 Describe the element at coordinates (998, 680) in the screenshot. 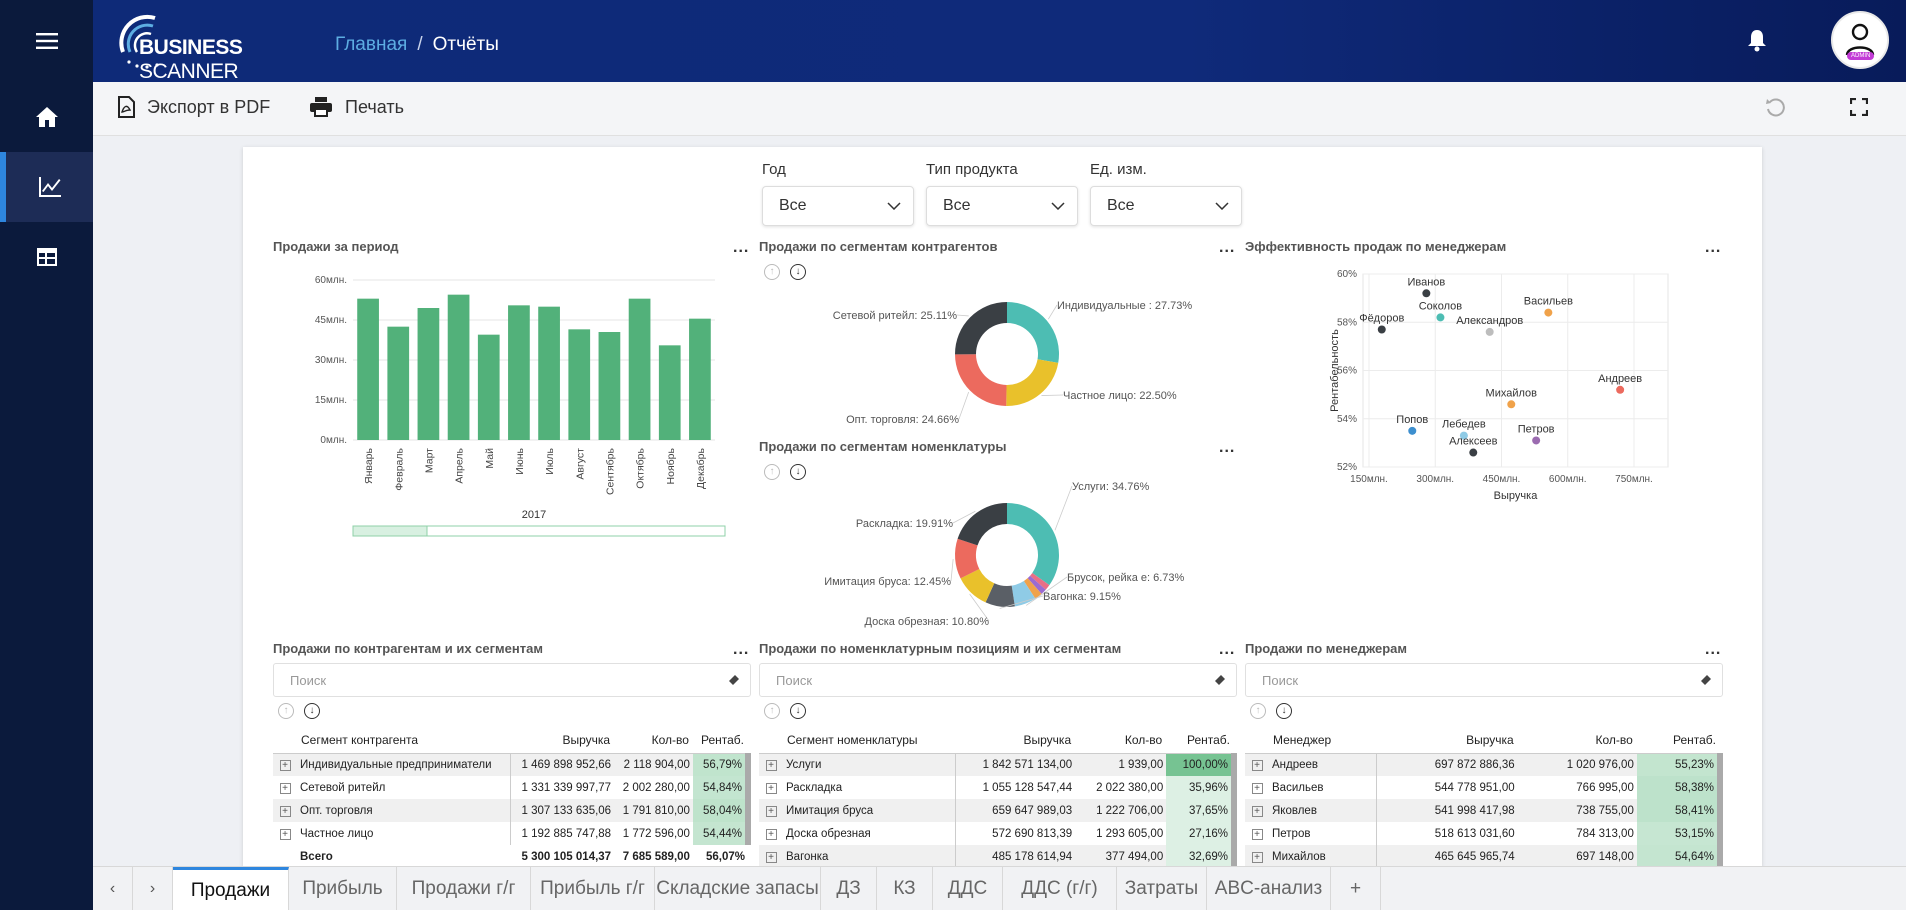

I see `search-input-nomenclature: Поиск` at that location.